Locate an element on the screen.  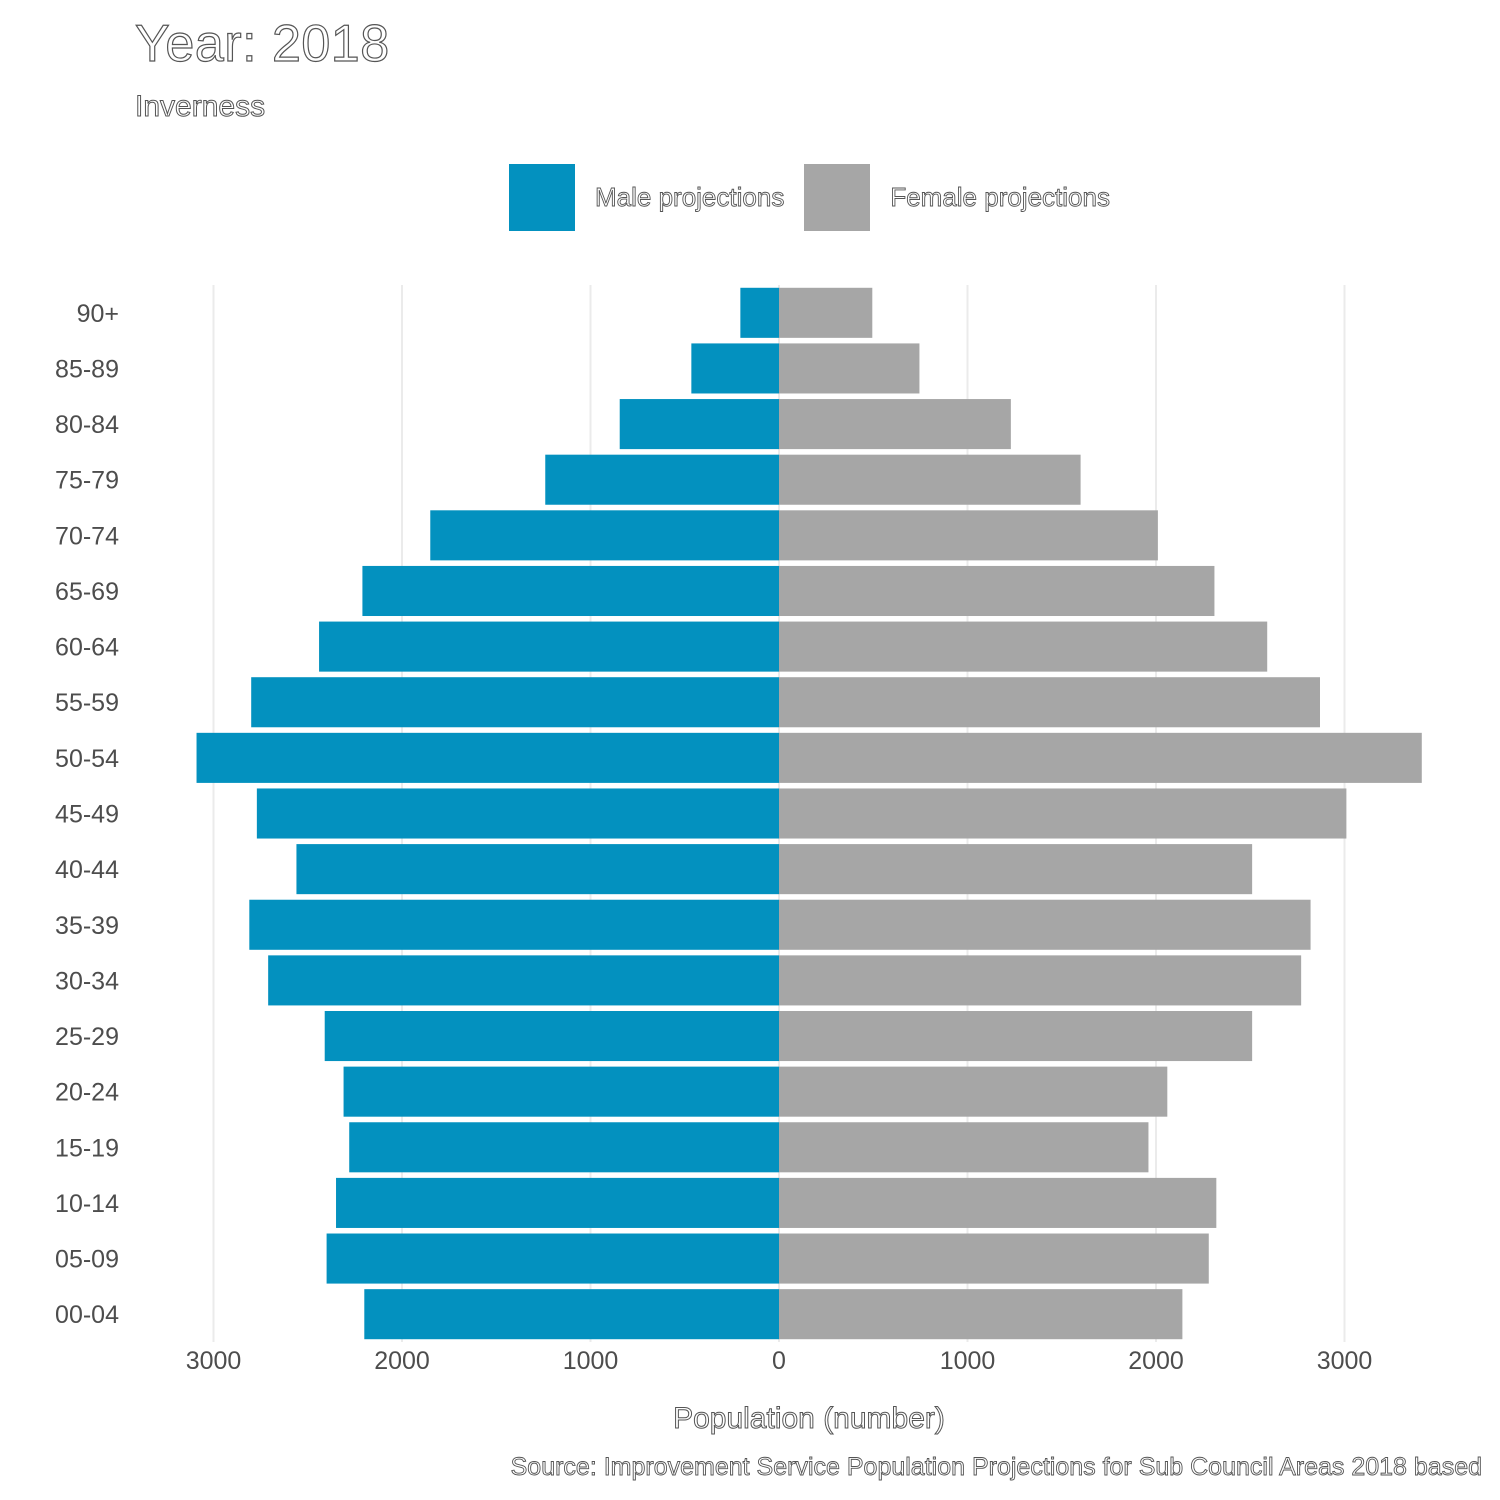
y-tick-label: 35-39 is located at coordinates (87, 926).